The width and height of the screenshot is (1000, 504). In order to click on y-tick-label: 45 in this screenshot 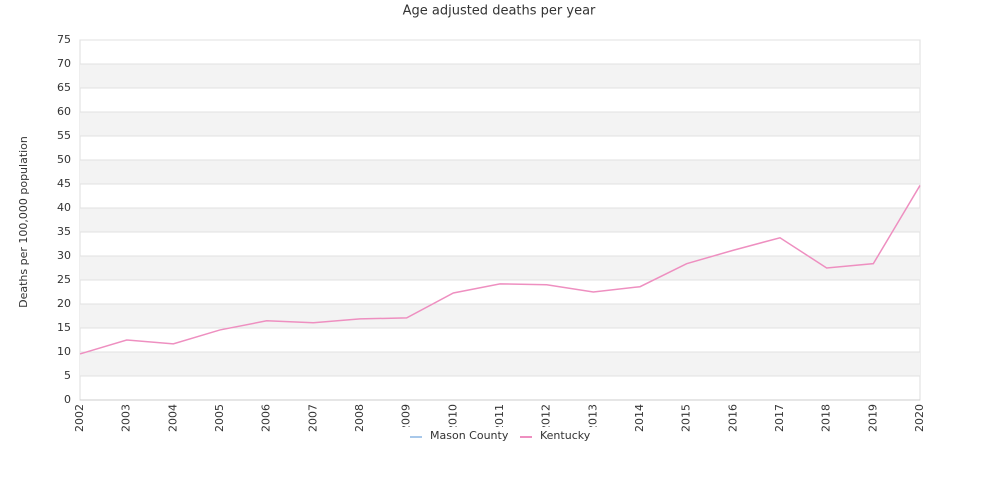, I will do `click(64, 183)`.